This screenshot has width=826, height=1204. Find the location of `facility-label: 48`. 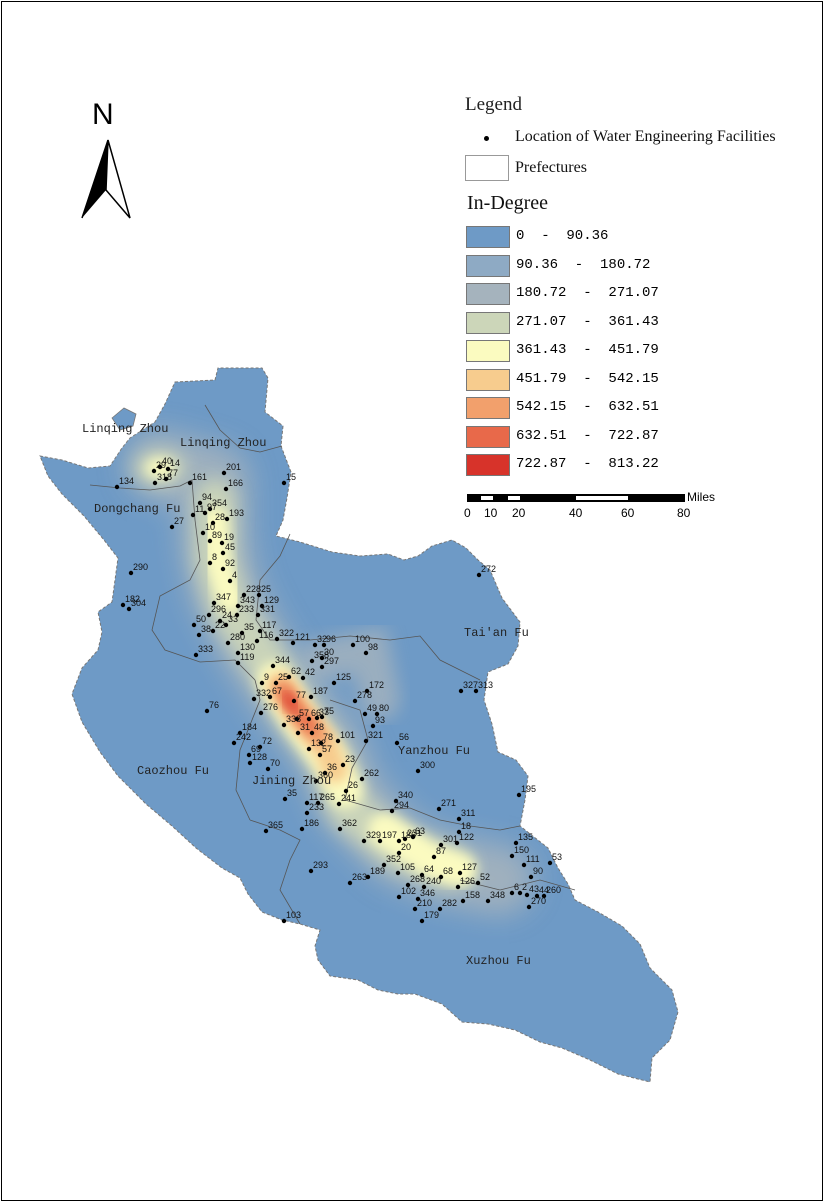

facility-label: 48 is located at coordinates (319, 727).